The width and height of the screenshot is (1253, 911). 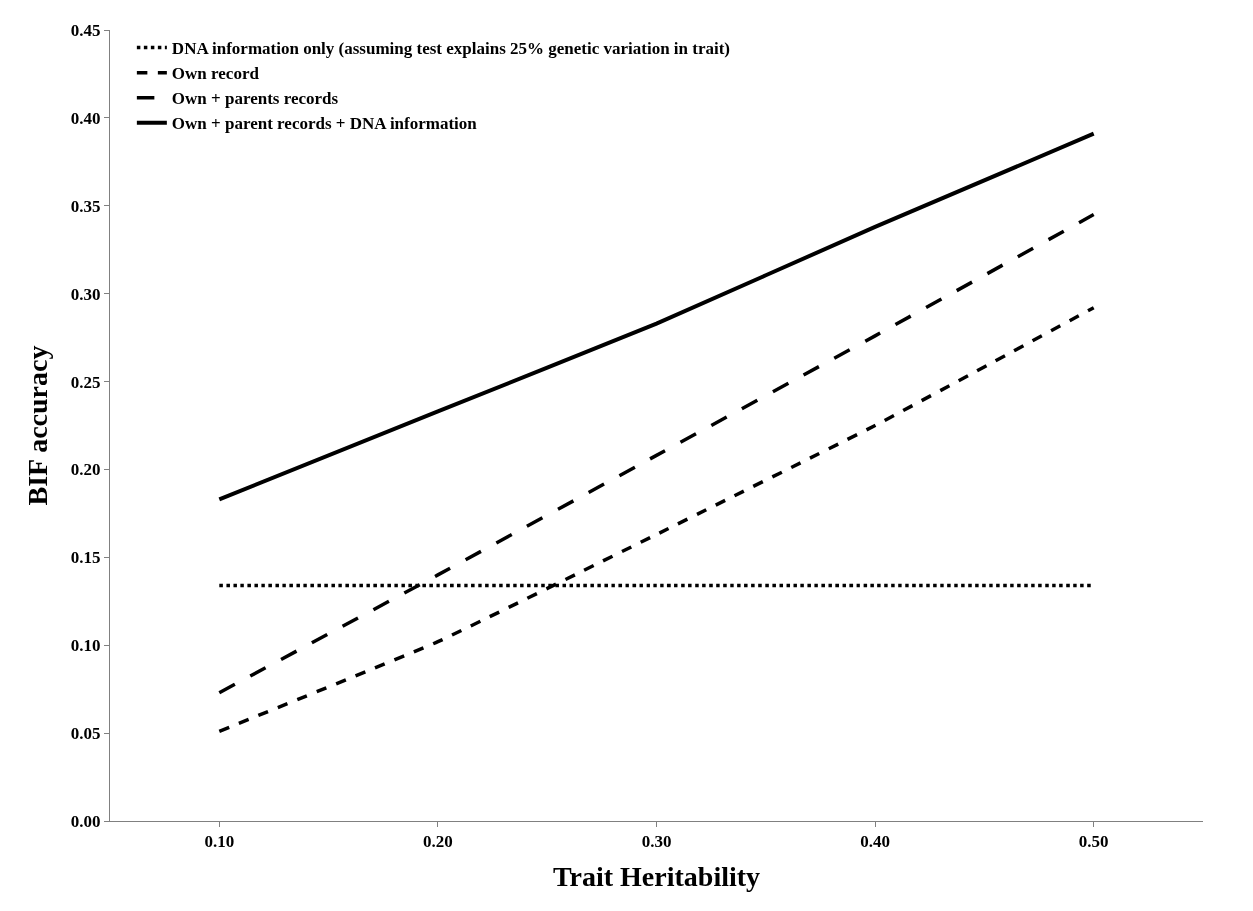 I want to click on legend-label: Own + parent records + DNA information, so click(x=324, y=124).